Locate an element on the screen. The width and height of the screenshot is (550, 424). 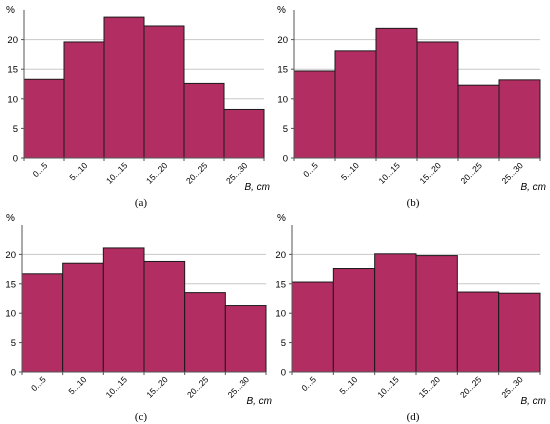
panel-label: (c) is located at coordinates (141, 417).